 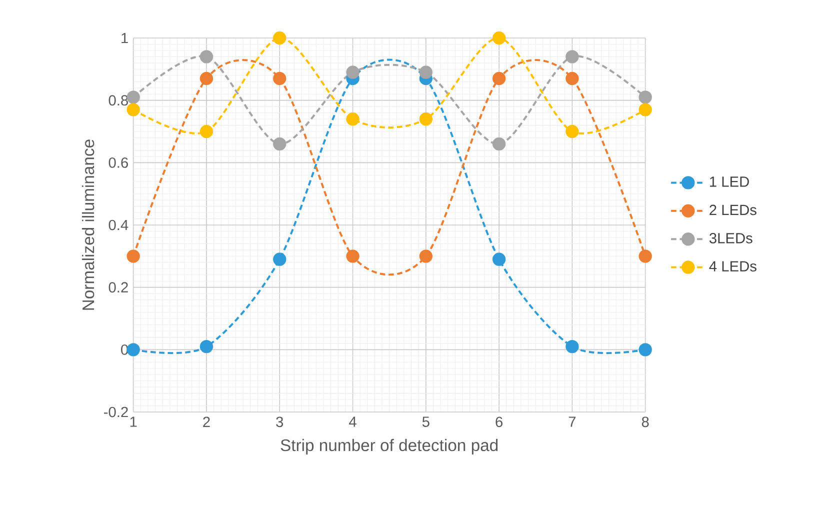 What do you see at coordinates (206, 421) in the screenshot?
I see `x-tick-label: 2` at bounding box center [206, 421].